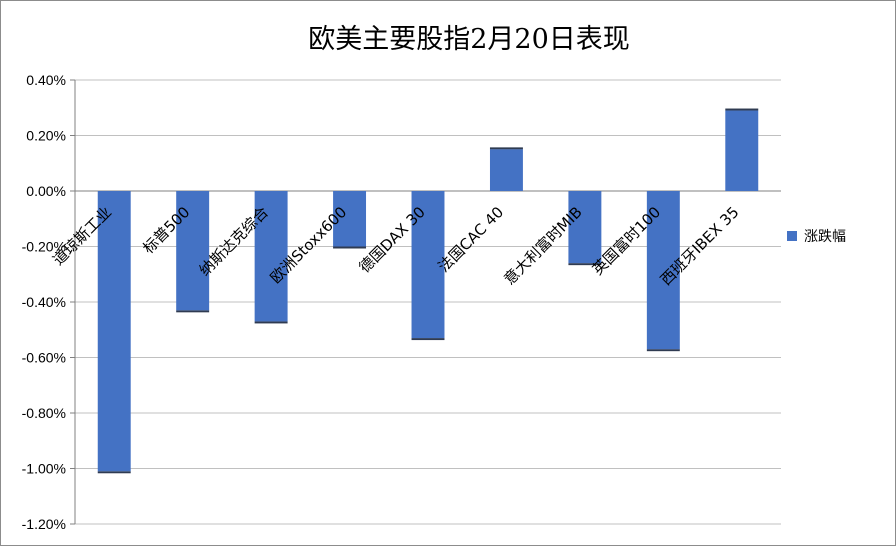 The image size is (896, 546). Describe the element at coordinates (44, 524) in the screenshot. I see `y-tick-label: -1.20%` at that location.